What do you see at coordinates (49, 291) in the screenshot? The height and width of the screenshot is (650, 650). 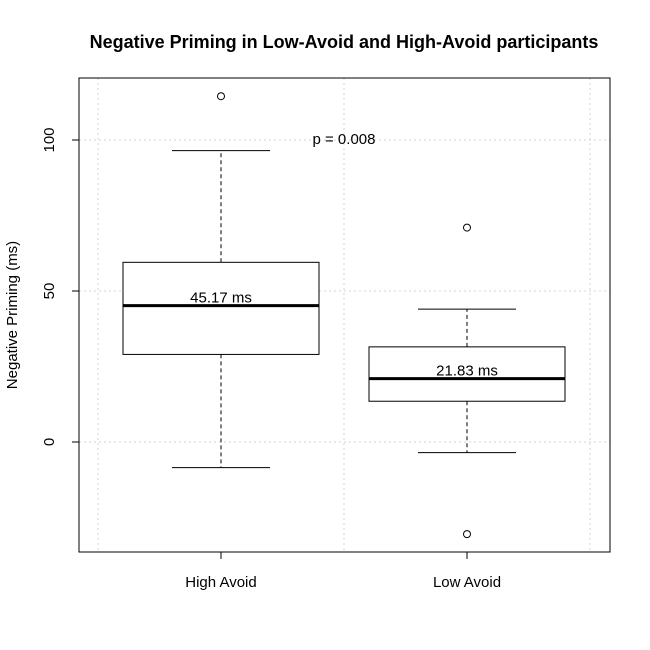 I see `y-tick-label: 50` at bounding box center [49, 291].